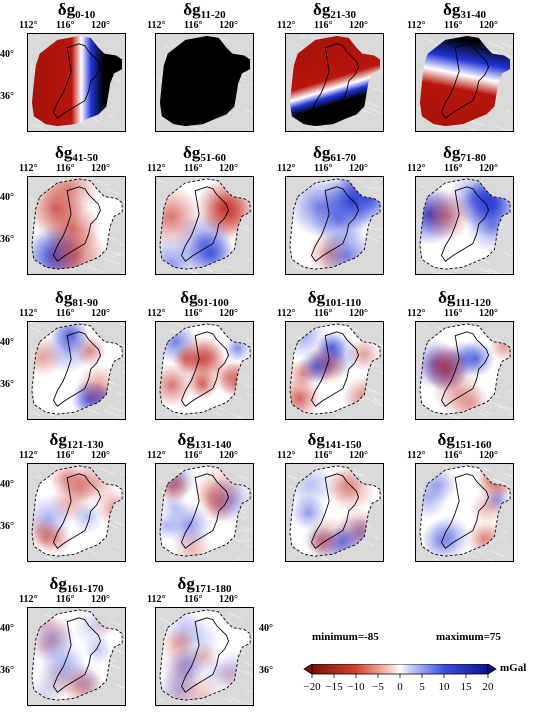 This screenshot has height=718, width=550. Describe the element at coordinates (478, 358) in the screenshot. I see `map-panel: δg111-120 112° 116° 120°` at that location.